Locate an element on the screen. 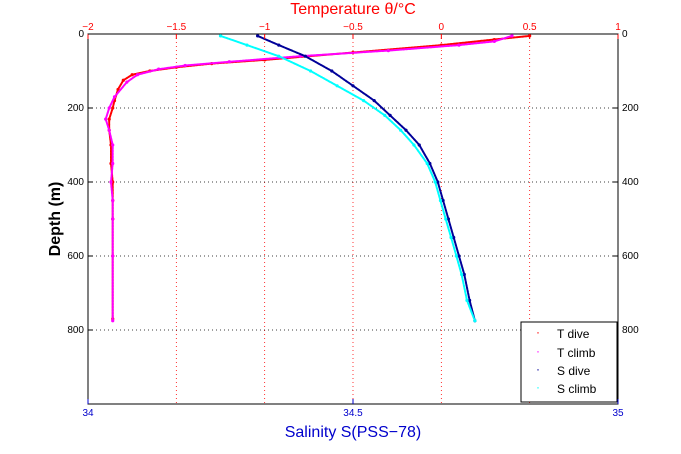 The height and width of the screenshot is (454, 681). bottom-axis-tick-label: 35 is located at coordinates (618, 413).